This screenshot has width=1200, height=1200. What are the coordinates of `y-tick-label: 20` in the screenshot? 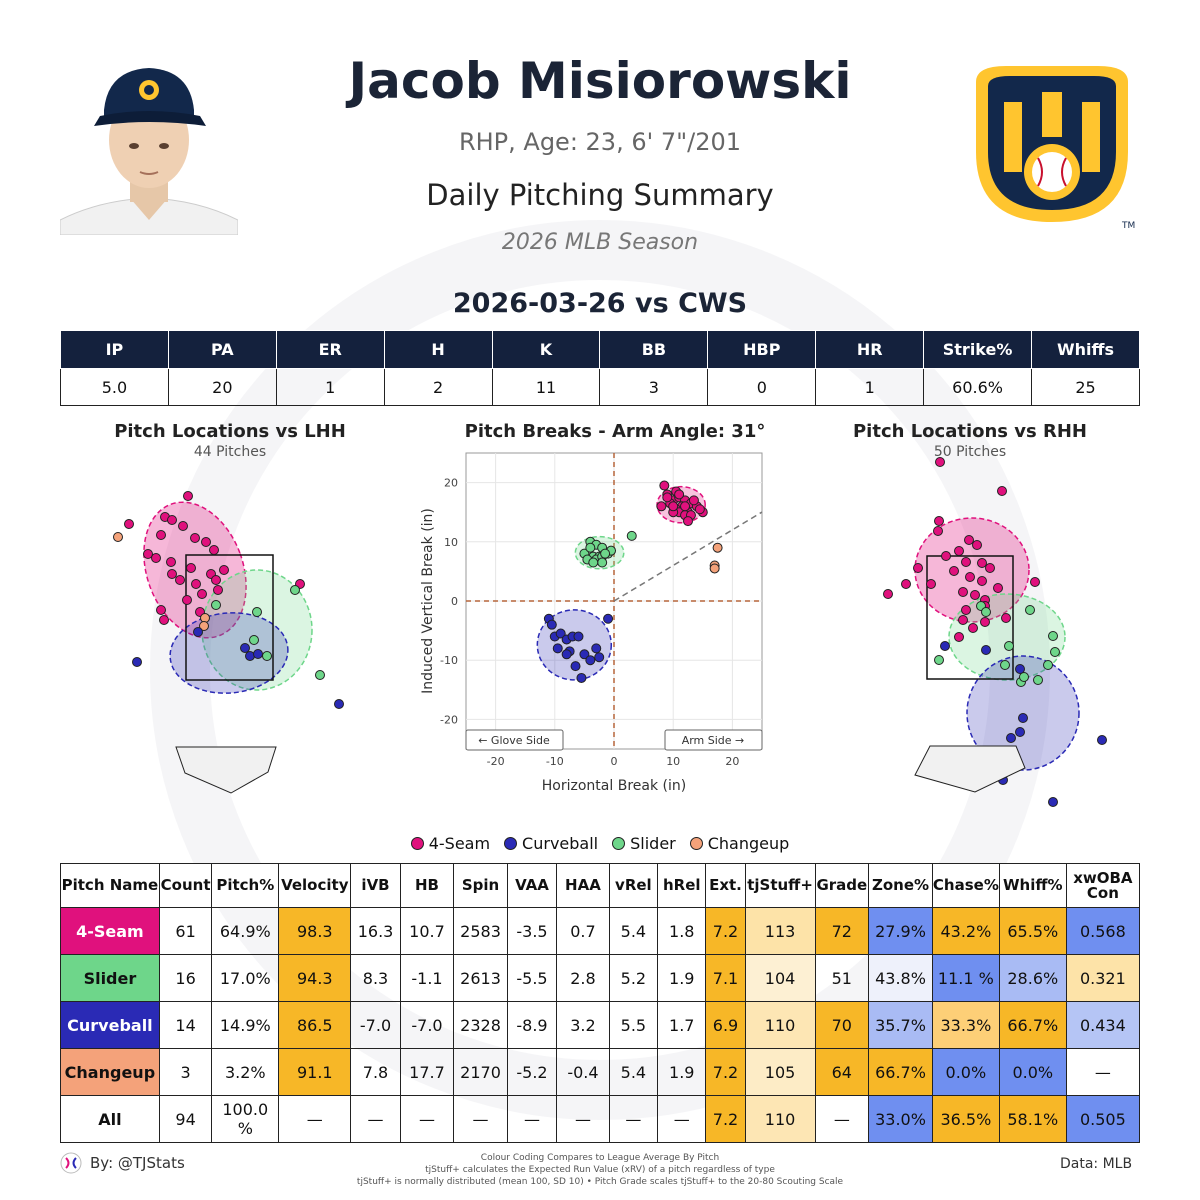 It's located at (451, 483).